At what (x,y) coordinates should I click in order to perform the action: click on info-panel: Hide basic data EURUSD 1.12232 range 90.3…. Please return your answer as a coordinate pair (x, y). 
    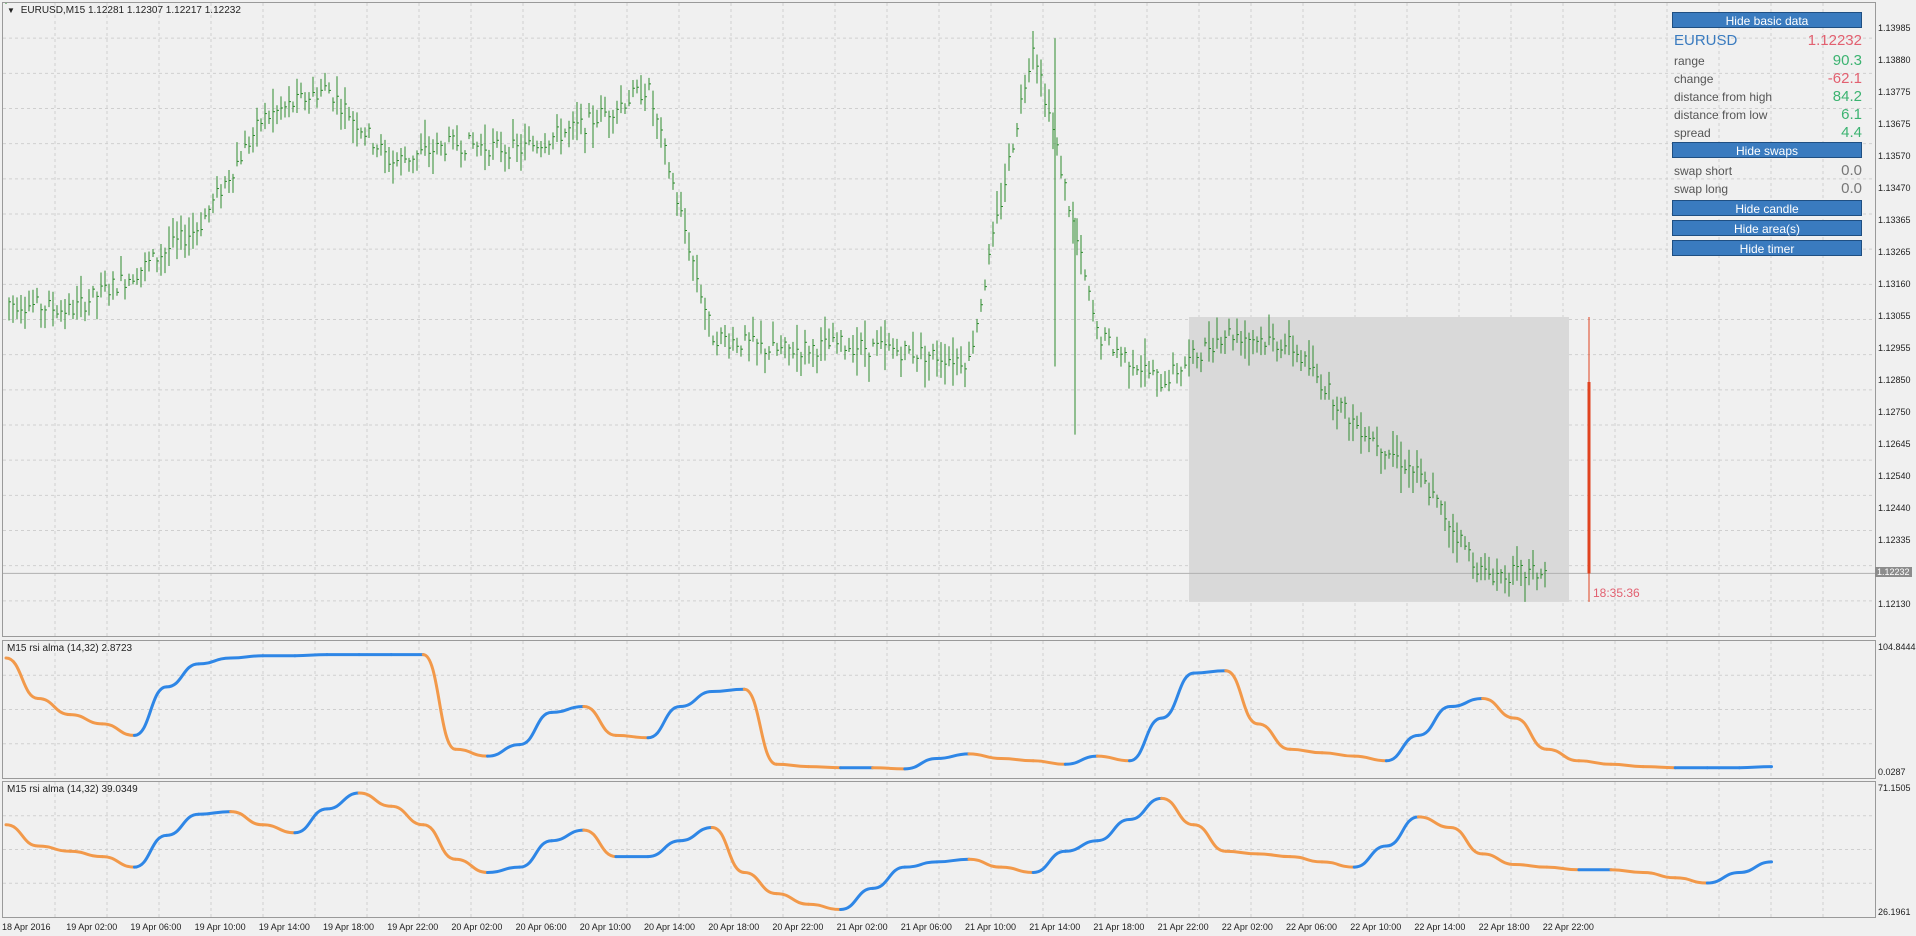
    Looking at the image, I should click on (1768, 136).